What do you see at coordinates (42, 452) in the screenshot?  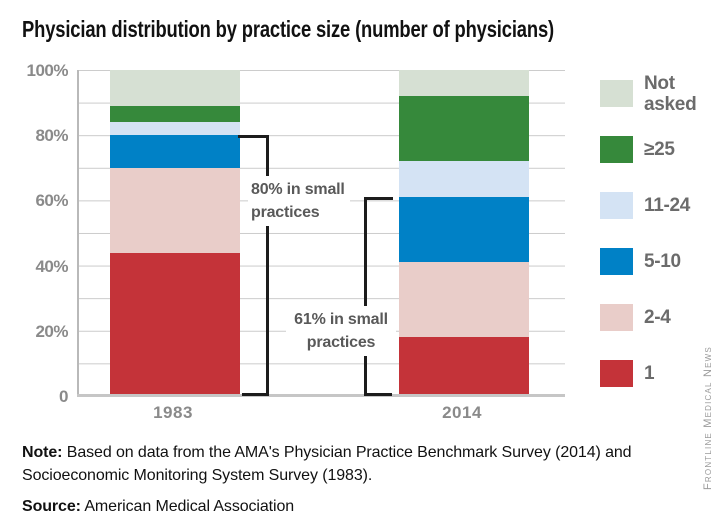 I see `footer-note-label: Note:` at bounding box center [42, 452].